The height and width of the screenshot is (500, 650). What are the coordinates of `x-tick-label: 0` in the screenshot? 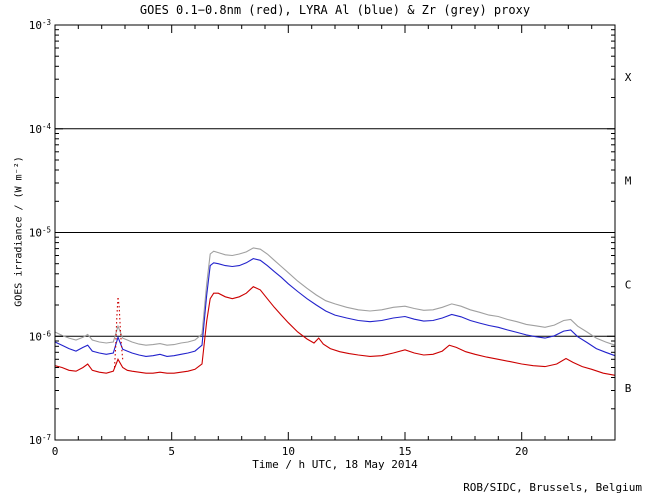 It's located at (55, 451).